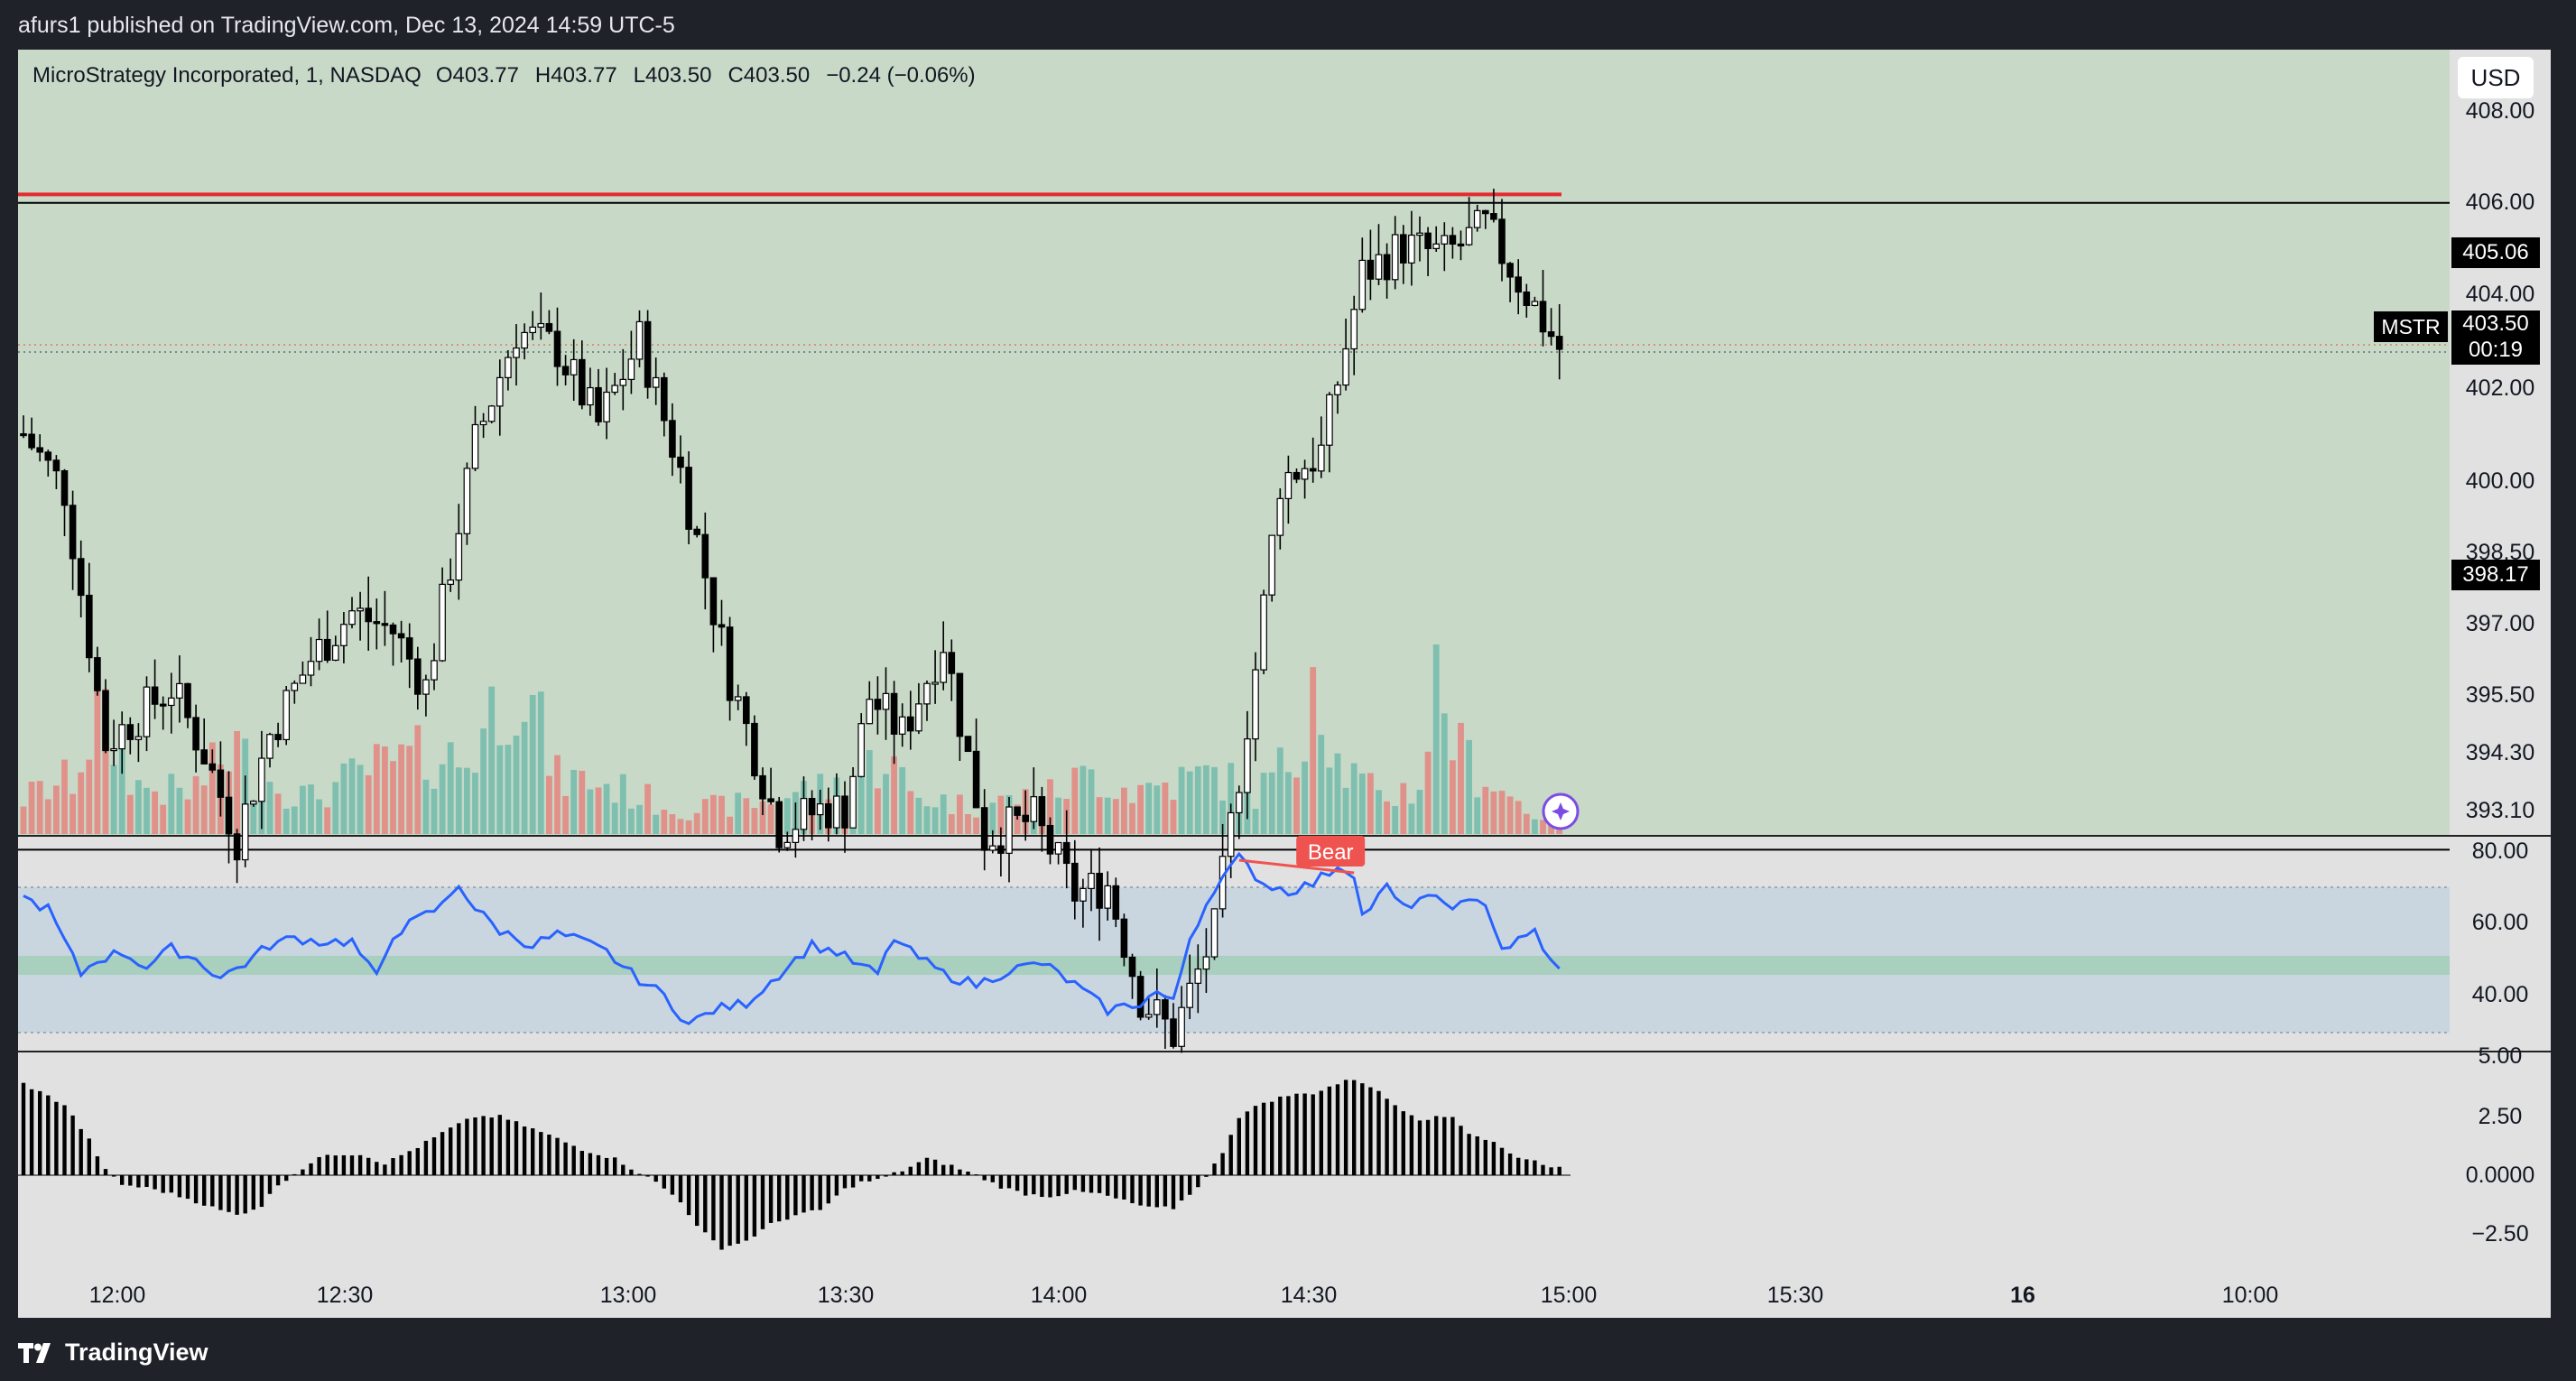 The width and height of the screenshot is (2576, 1381). Describe the element at coordinates (2251, 1295) in the screenshot. I see `time-tick-label: 10:00` at that location.